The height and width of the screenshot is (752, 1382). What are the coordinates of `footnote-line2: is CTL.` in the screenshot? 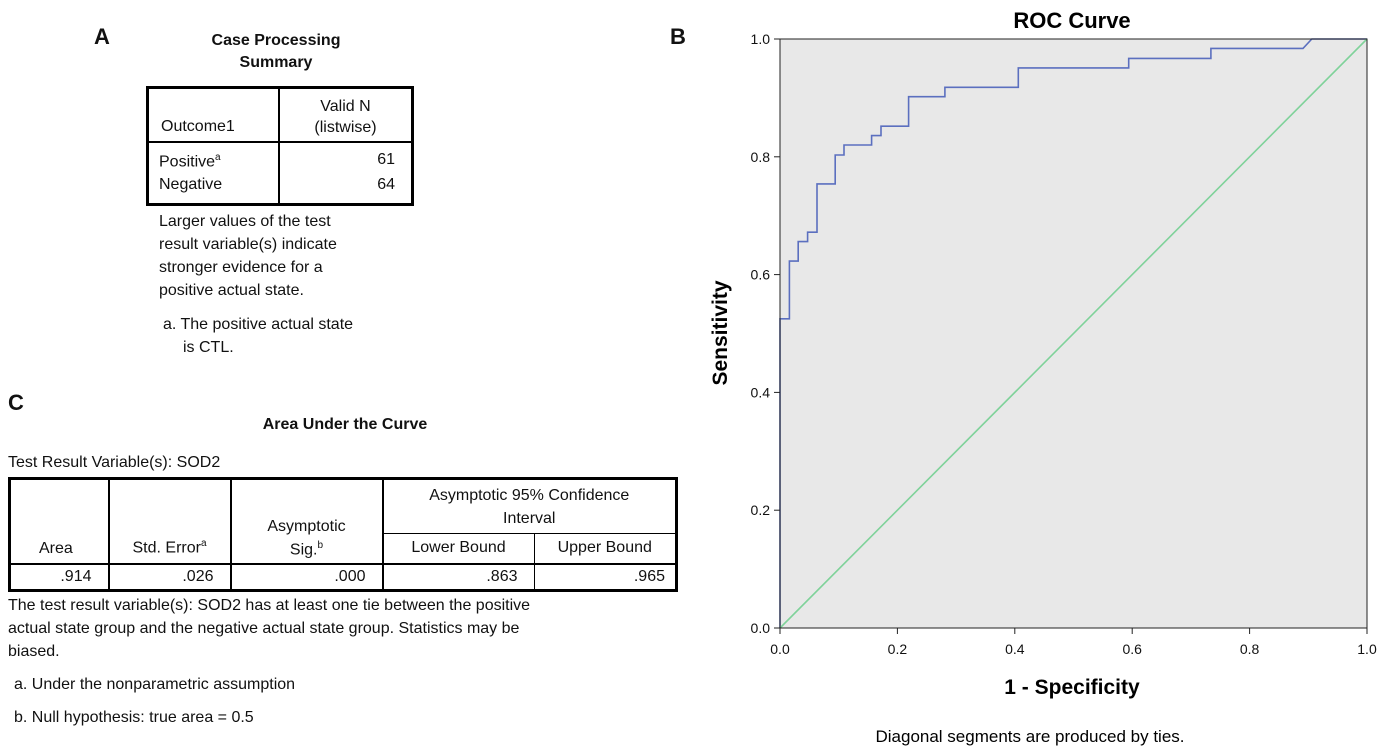 It's located at (208, 347).